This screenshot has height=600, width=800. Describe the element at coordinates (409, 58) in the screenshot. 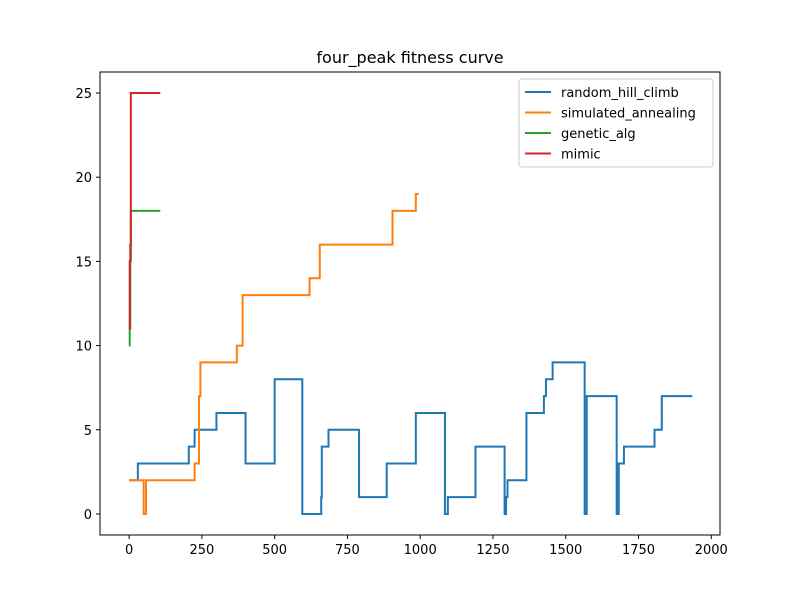

I see `chart-title: four_peak fitness curve` at that location.